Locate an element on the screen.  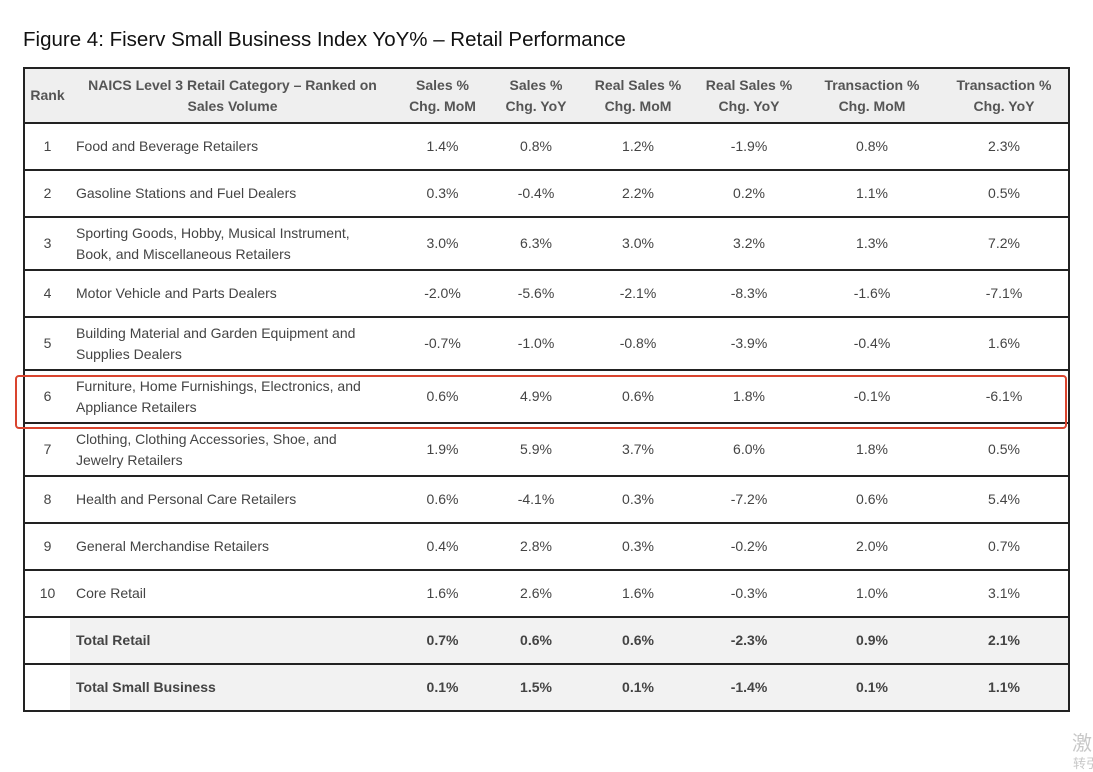
header-transaction-mom: Transaction % Chg. MoM is located at coordinates (872, 96).